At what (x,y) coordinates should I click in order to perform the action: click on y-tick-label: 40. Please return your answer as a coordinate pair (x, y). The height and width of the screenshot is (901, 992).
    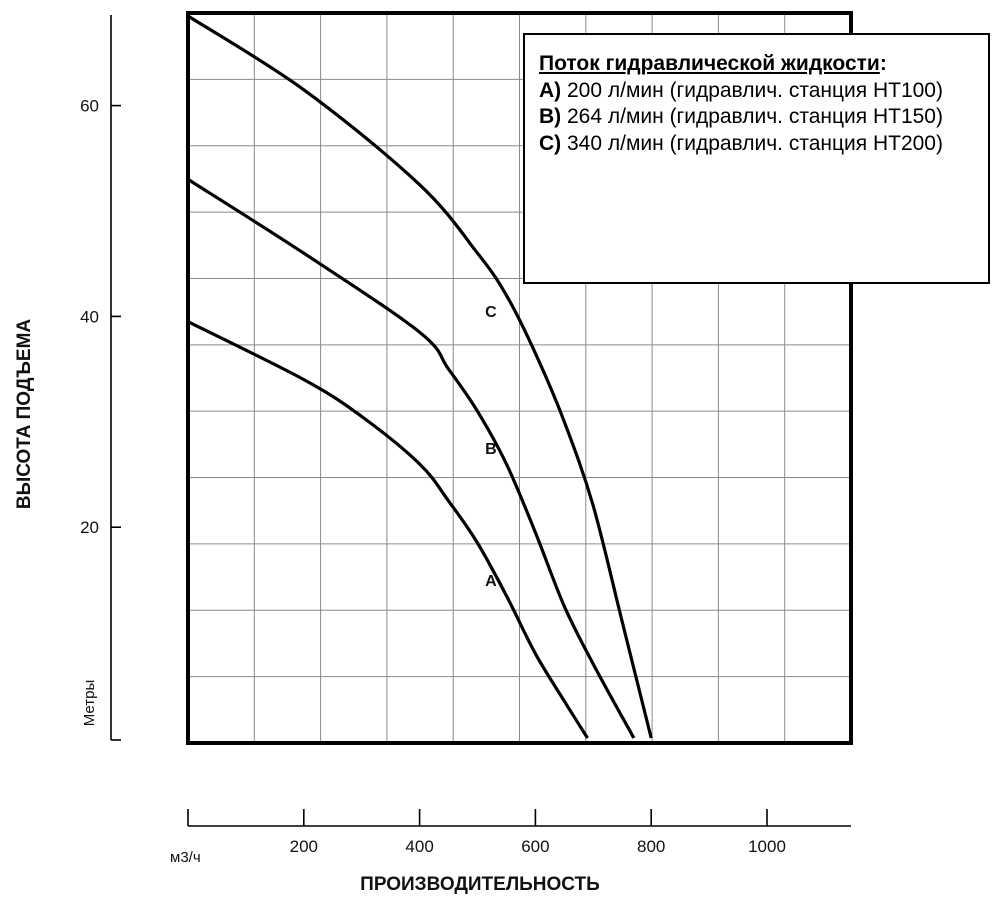
    Looking at the image, I should click on (89, 316).